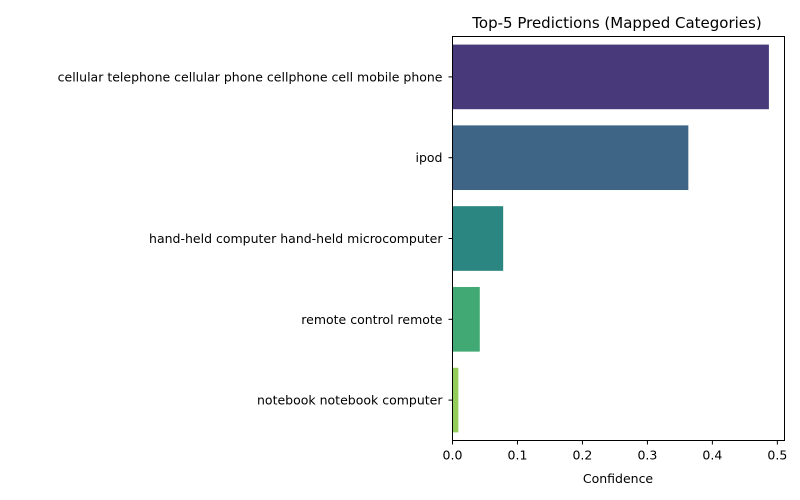 The image size is (800, 500). I want to click on category-label-1: ipod, so click(429, 157).